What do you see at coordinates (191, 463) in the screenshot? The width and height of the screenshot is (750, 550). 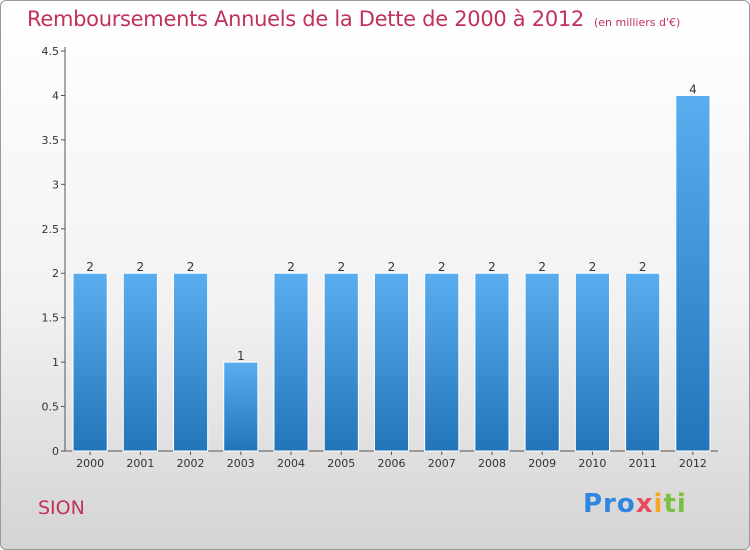 I see `x-tick-label: 2002` at bounding box center [191, 463].